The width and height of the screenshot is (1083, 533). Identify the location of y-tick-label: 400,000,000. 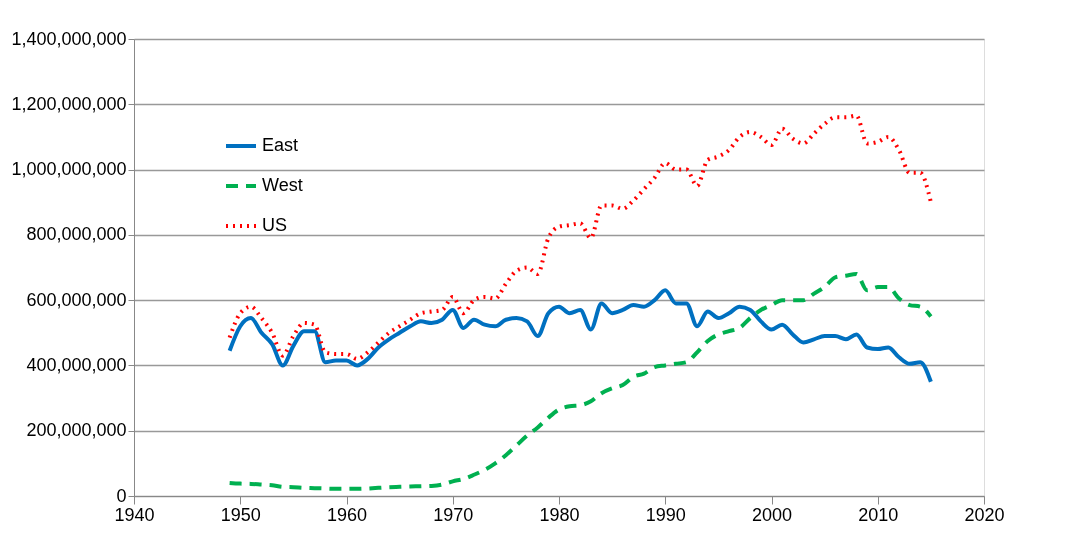
(76, 364).